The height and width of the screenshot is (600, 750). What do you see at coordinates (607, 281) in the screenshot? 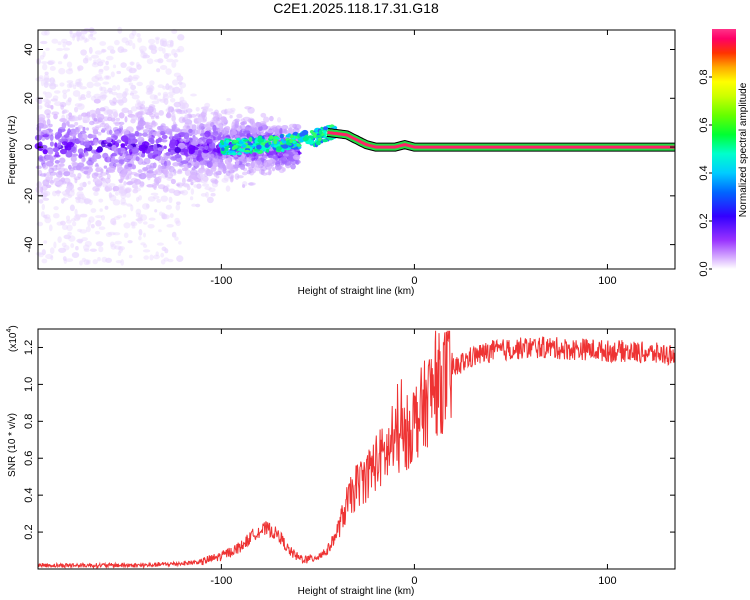
I see `x-tick-label: 100` at bounding box center [607, 281].